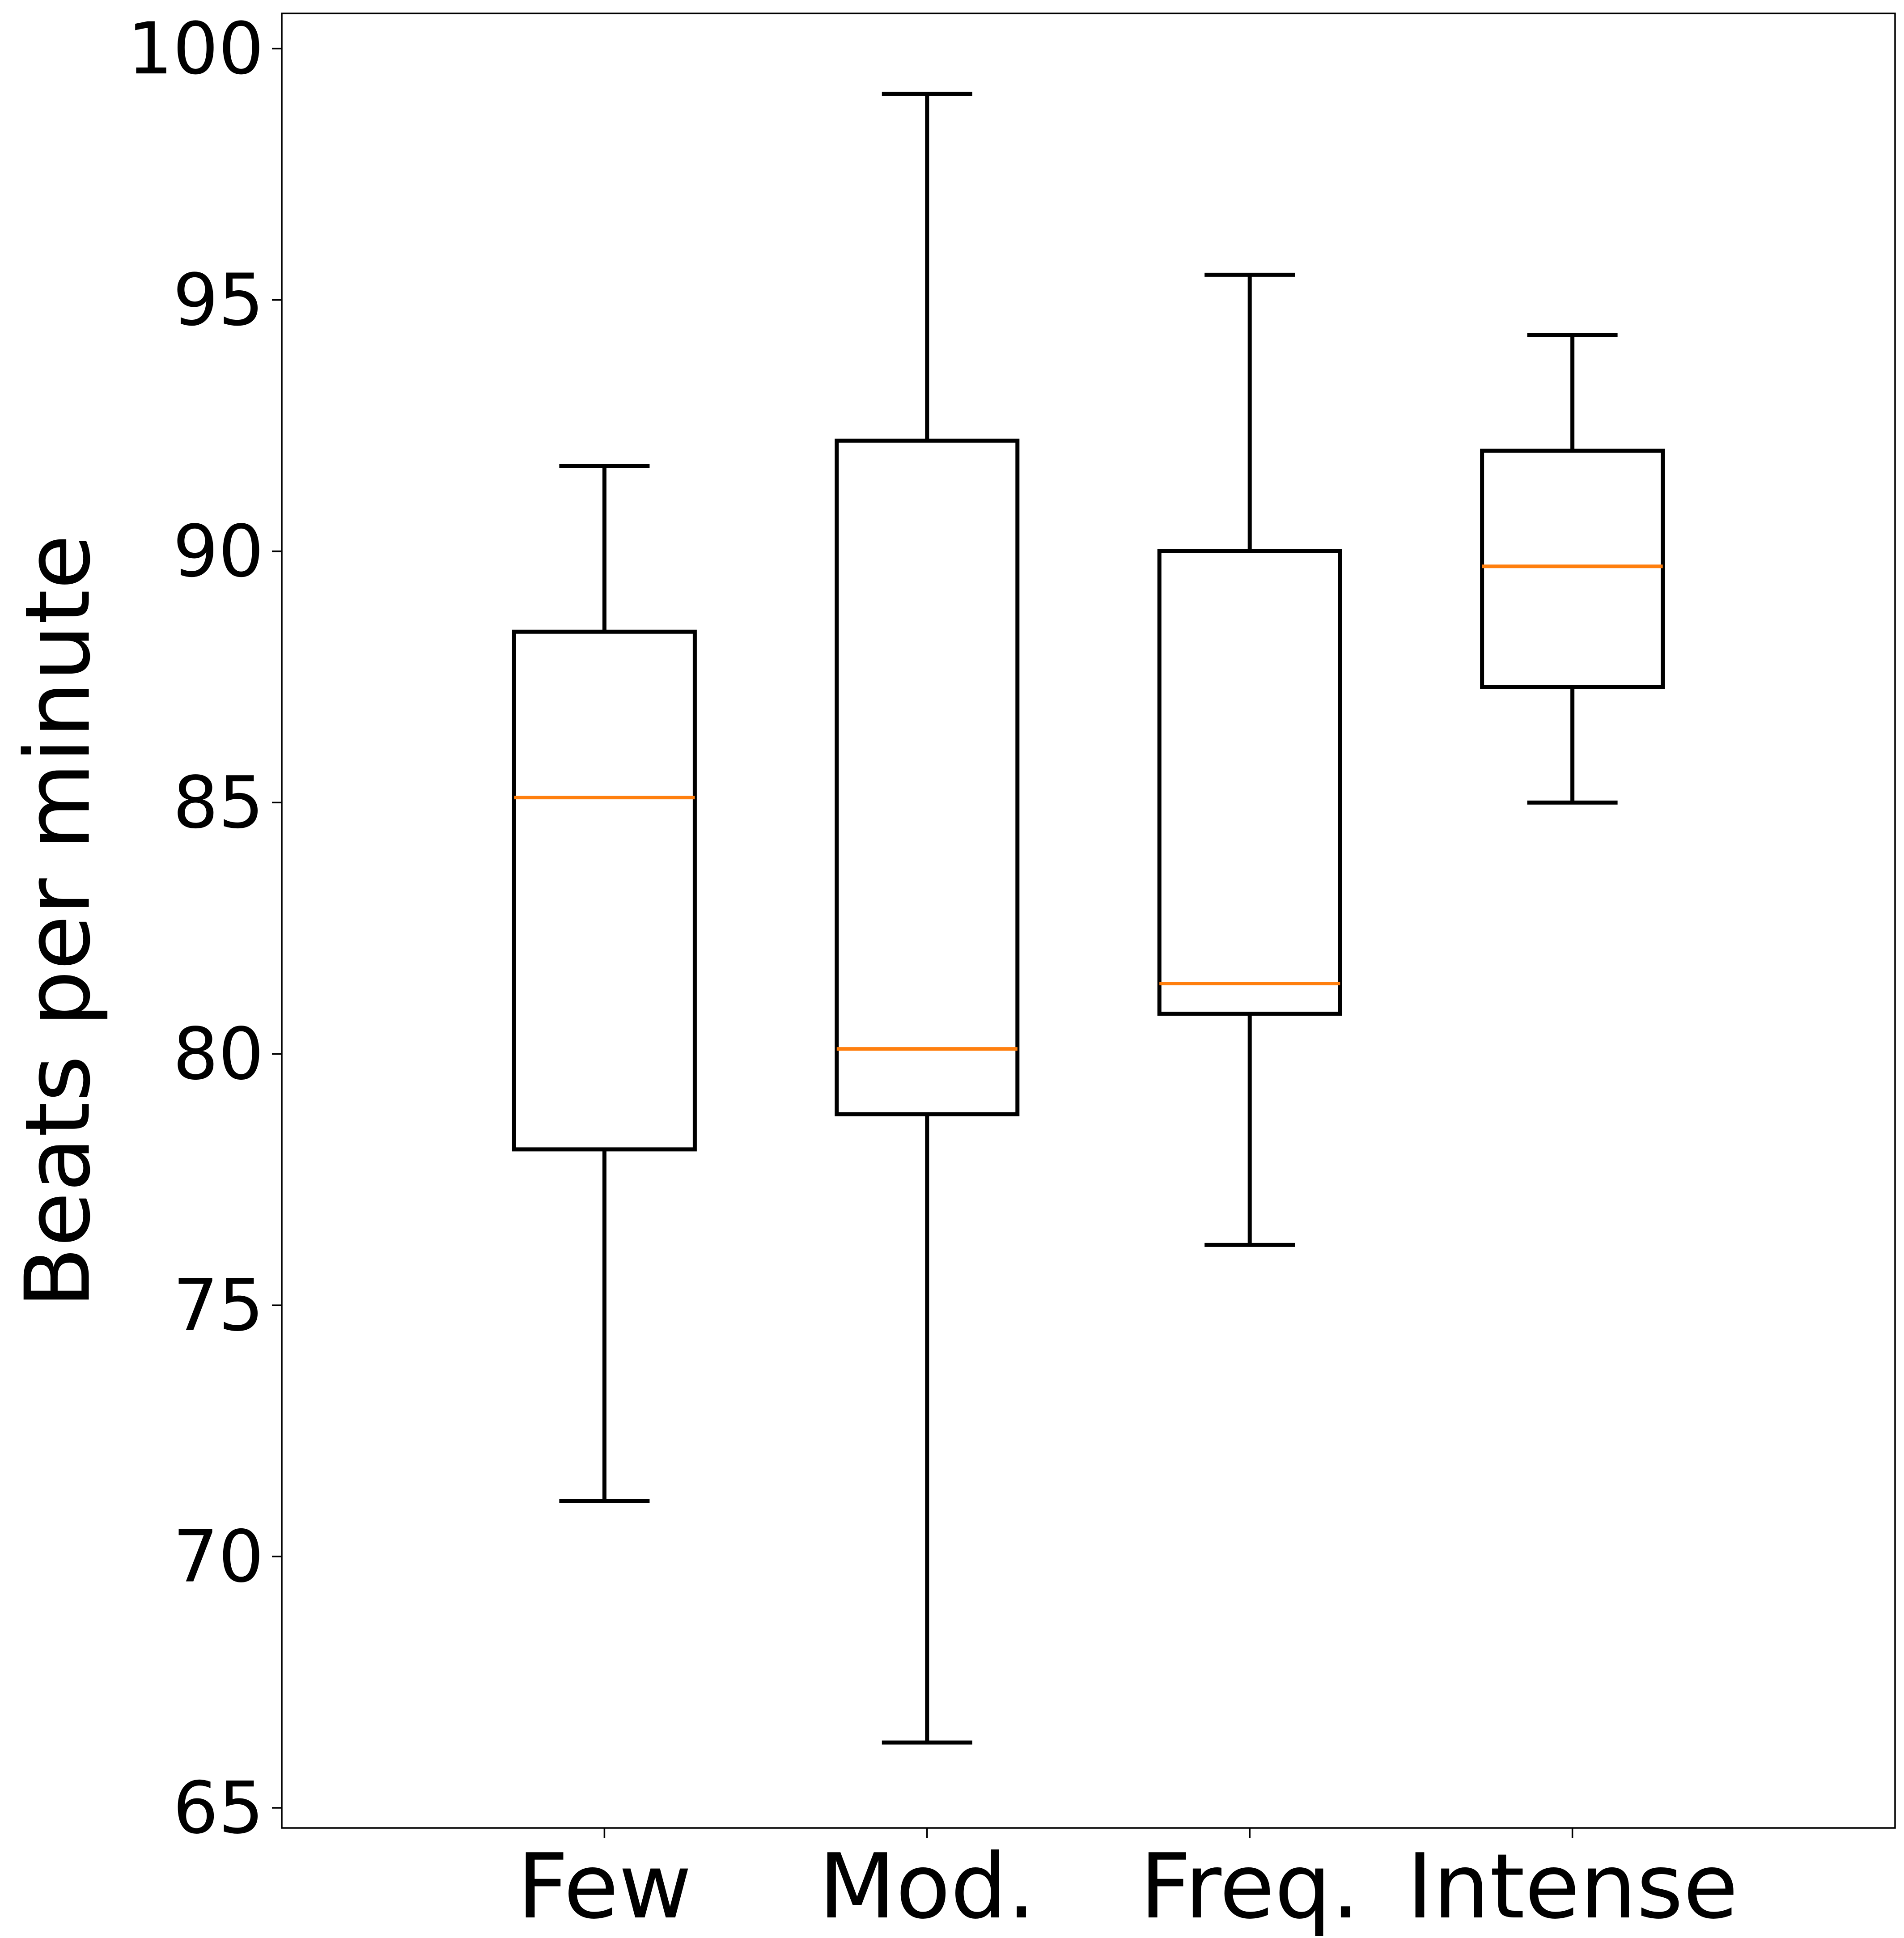  Describe the element at coordinates (1250, 1886) in the screenshot. I see `x-tick-label: Freq.` at that location.